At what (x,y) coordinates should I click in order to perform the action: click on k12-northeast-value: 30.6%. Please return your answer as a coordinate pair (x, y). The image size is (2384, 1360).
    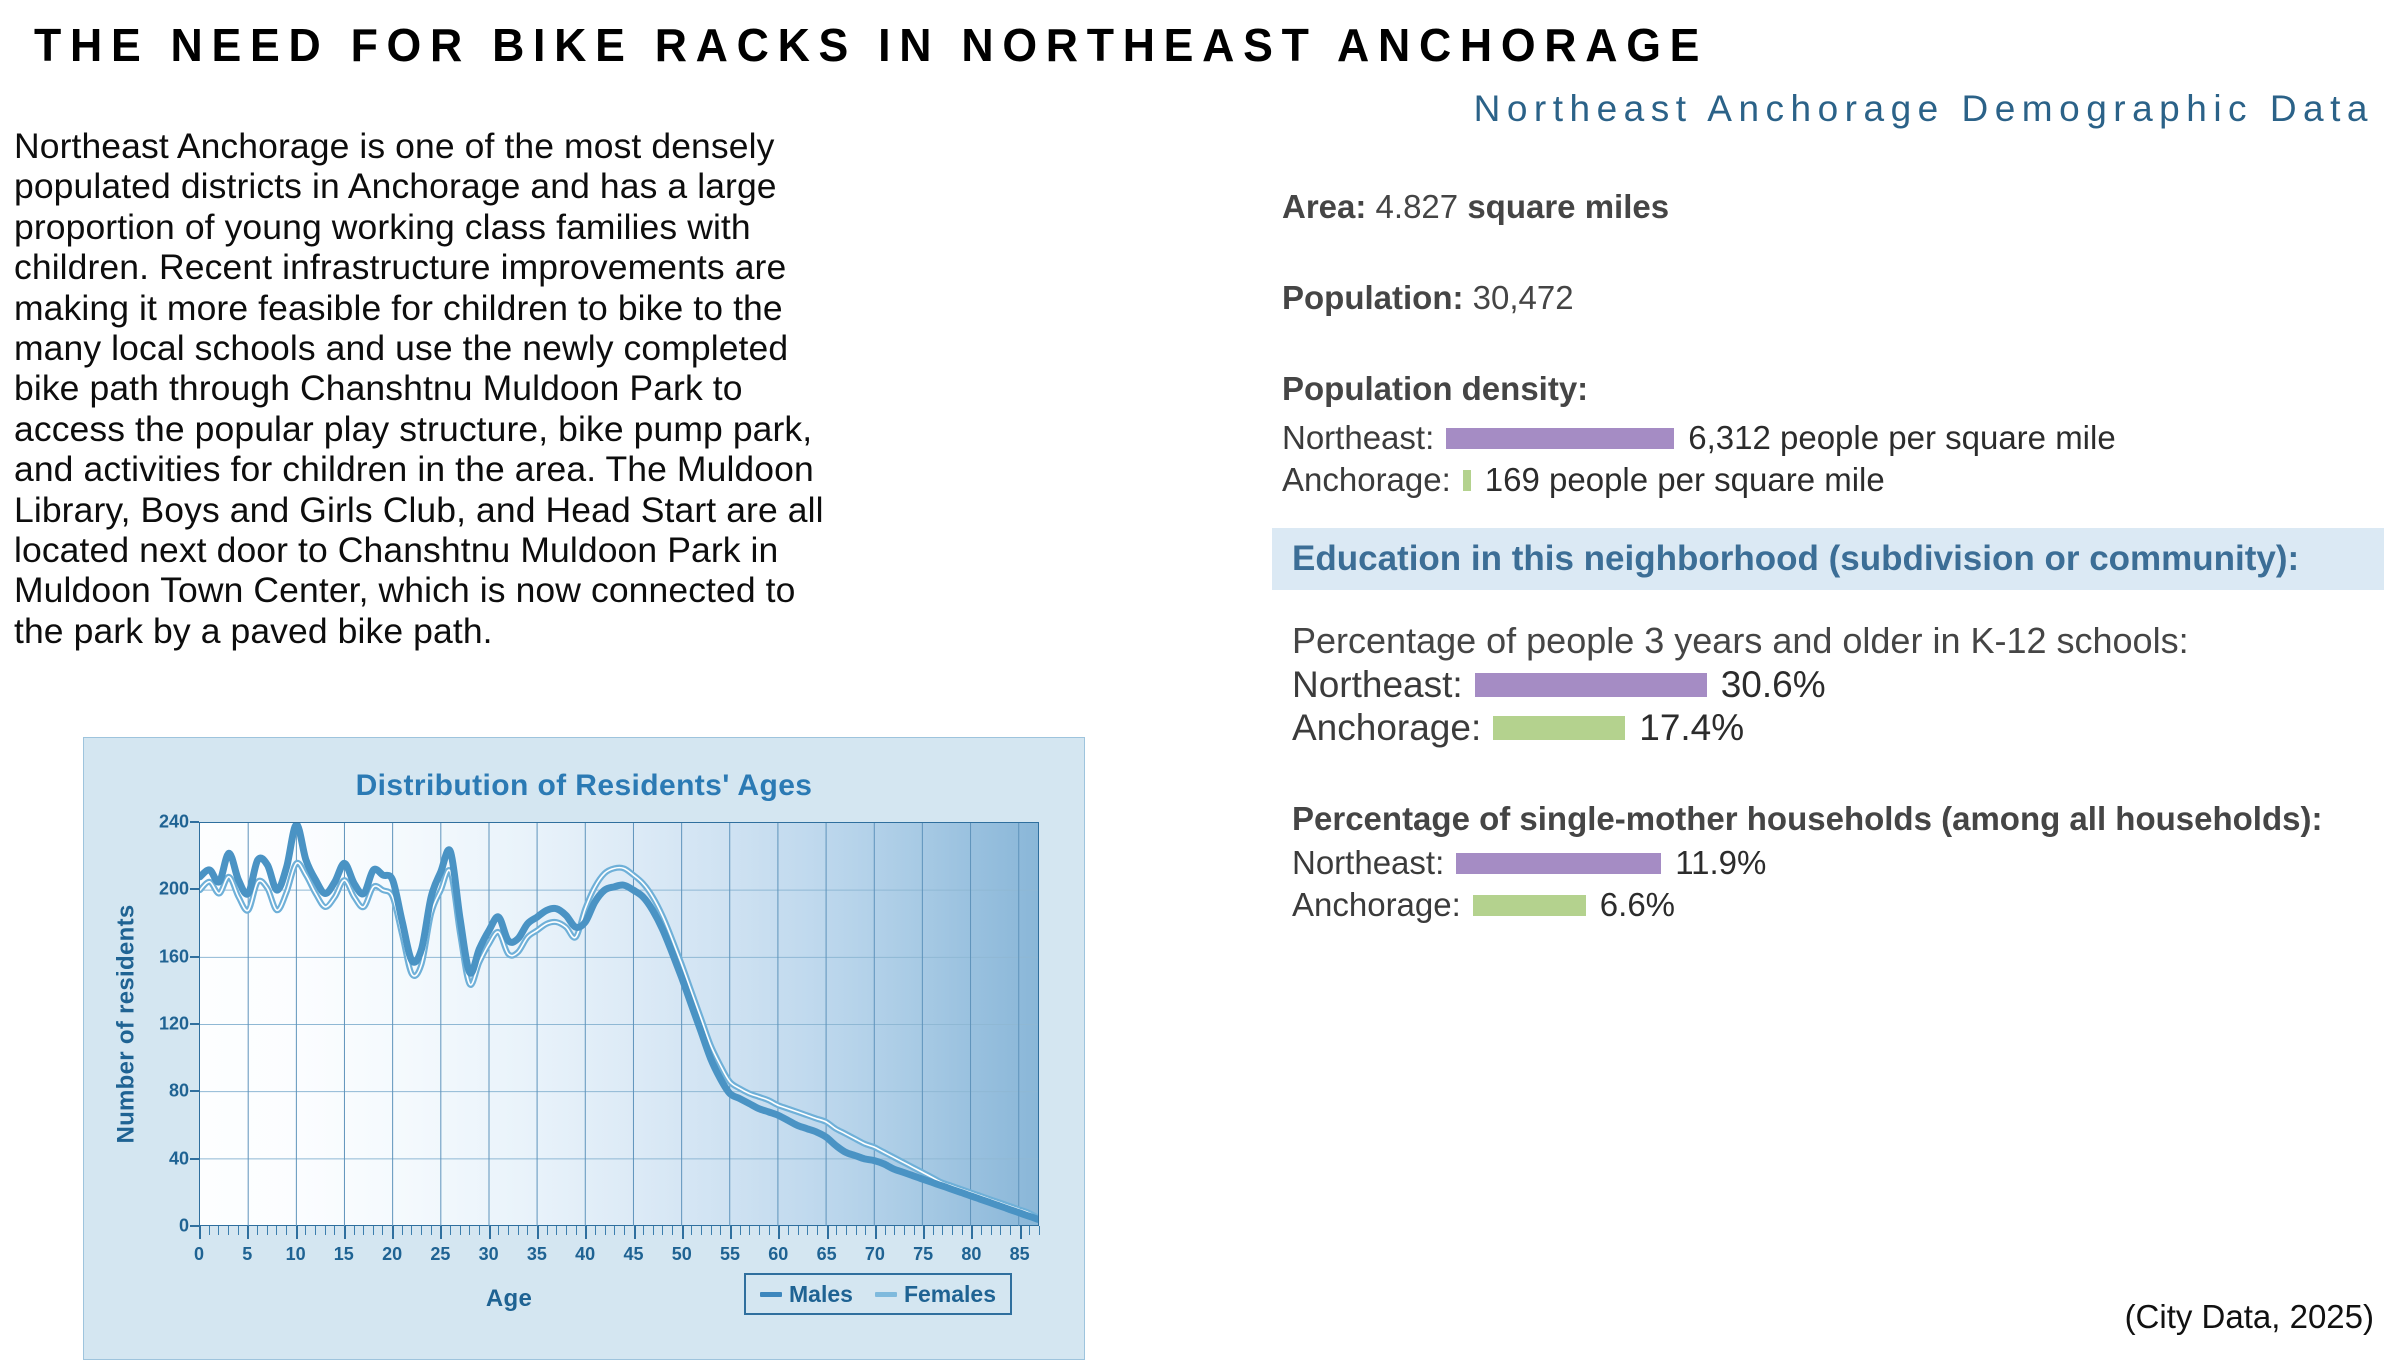
    Looking at the image, I should click on (1773, 684).